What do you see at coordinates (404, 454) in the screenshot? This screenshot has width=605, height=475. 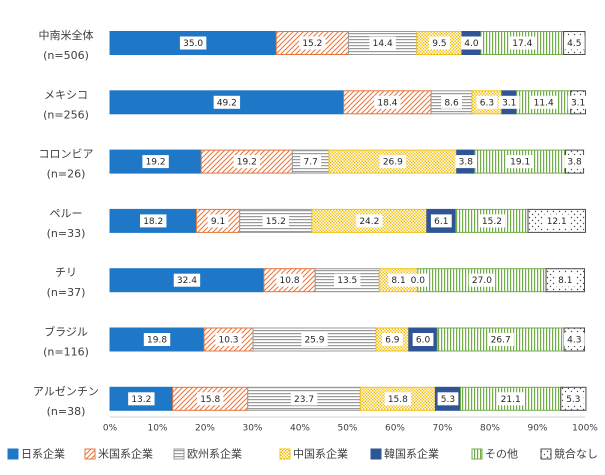 I see `legend-item: 韓国系企業` at bounding box center [404, 454].